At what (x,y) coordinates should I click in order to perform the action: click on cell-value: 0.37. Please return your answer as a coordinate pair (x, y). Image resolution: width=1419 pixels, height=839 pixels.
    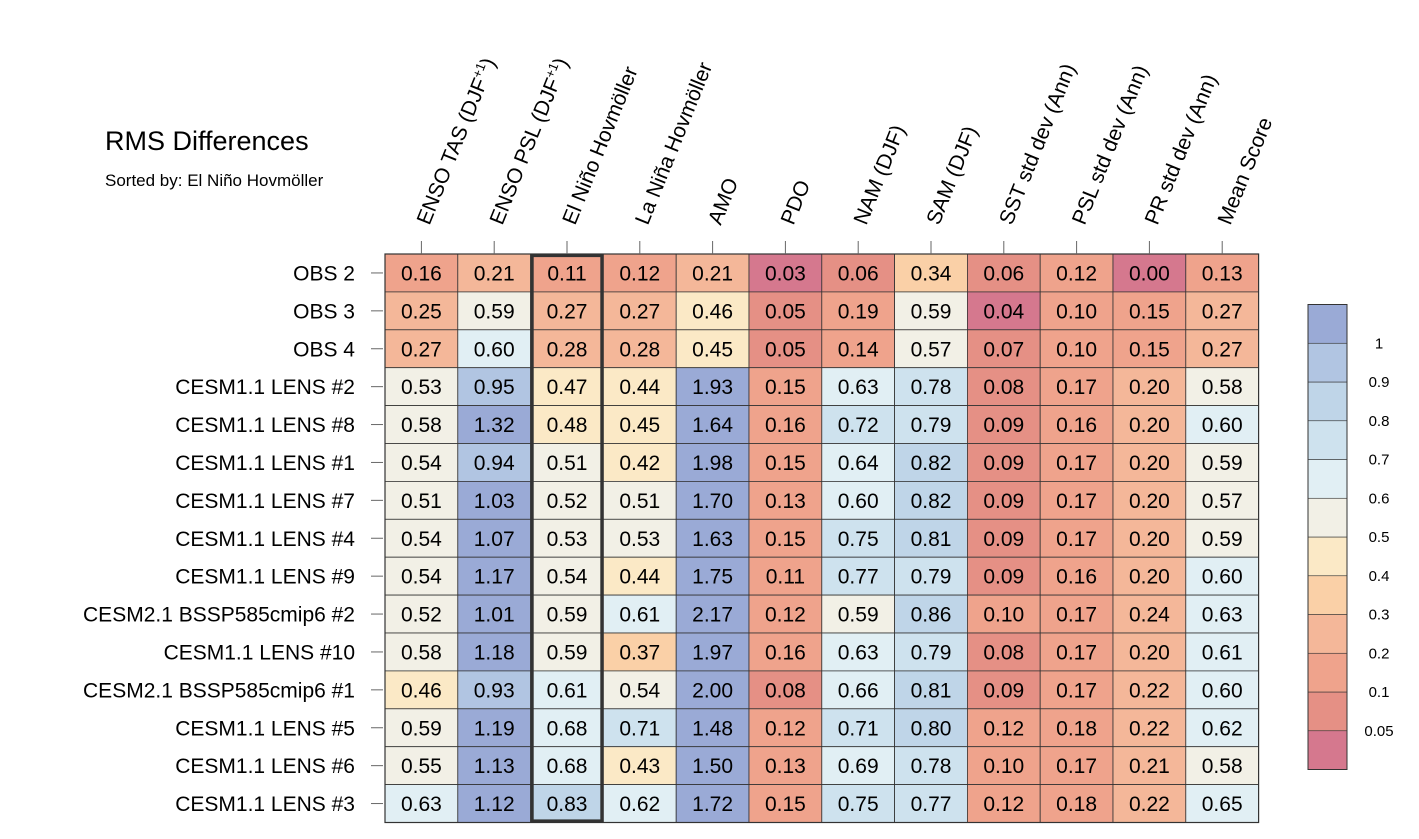
    Looking at the image, I should click on (639, 652).